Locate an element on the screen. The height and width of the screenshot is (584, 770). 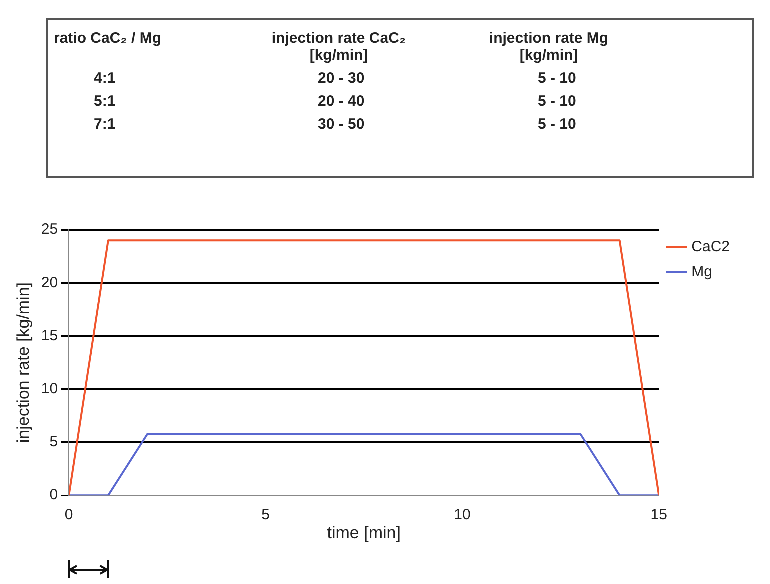
x-tick-label: 5 is located at coordinates (266, 515).